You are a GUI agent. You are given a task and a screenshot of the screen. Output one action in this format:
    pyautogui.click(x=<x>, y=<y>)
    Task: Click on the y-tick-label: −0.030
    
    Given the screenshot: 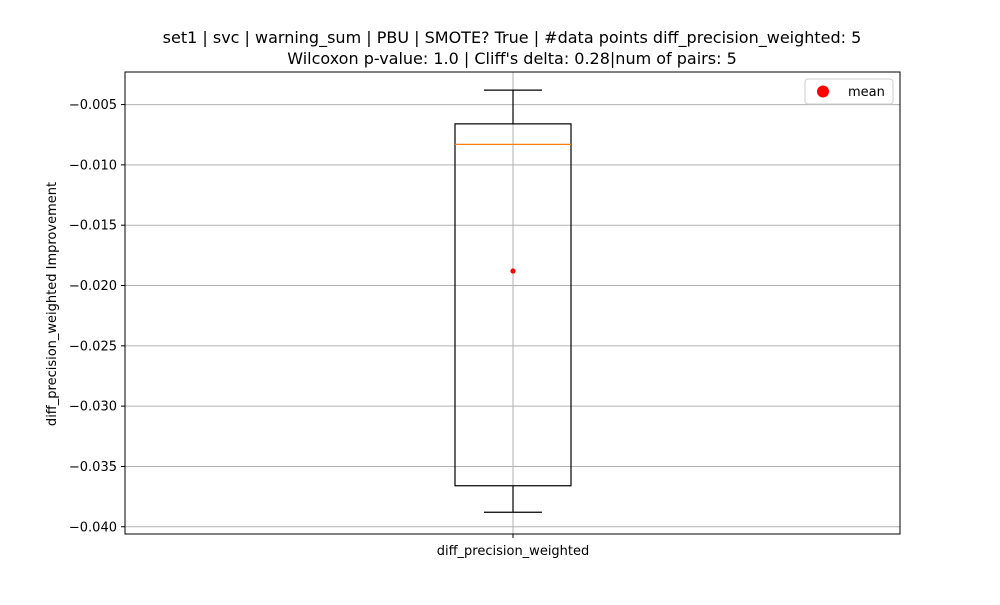 What is the action you would take?
    pyautogui.click(x=93, y=407)
    